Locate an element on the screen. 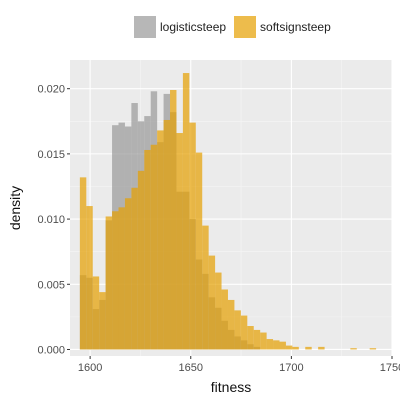  legend: logisticsteep softsignsteep is located at coordinates (236, 27).